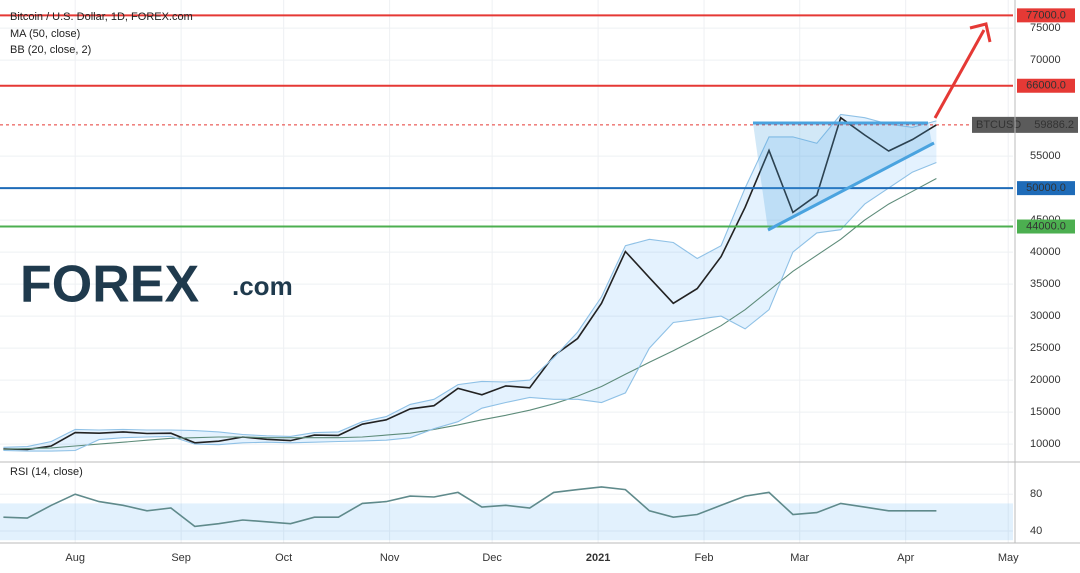  I want to click on legend-entry: MA (50, close), so click(45, 34).